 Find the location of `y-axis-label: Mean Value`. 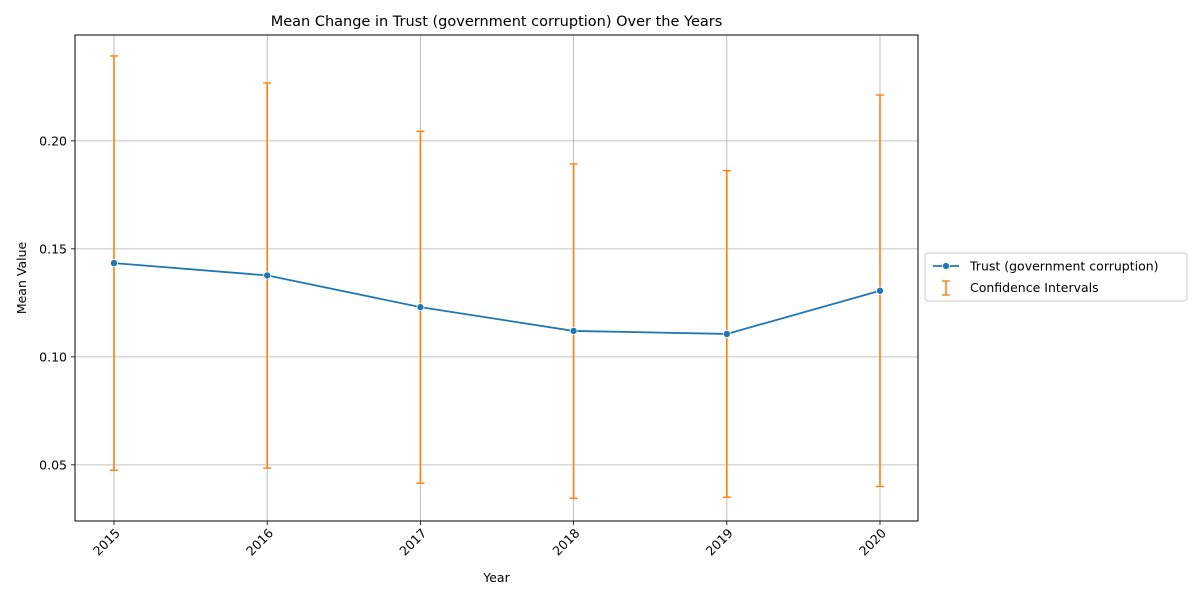

y-axis-label: Mean Value is located at coordinates (21, 278).